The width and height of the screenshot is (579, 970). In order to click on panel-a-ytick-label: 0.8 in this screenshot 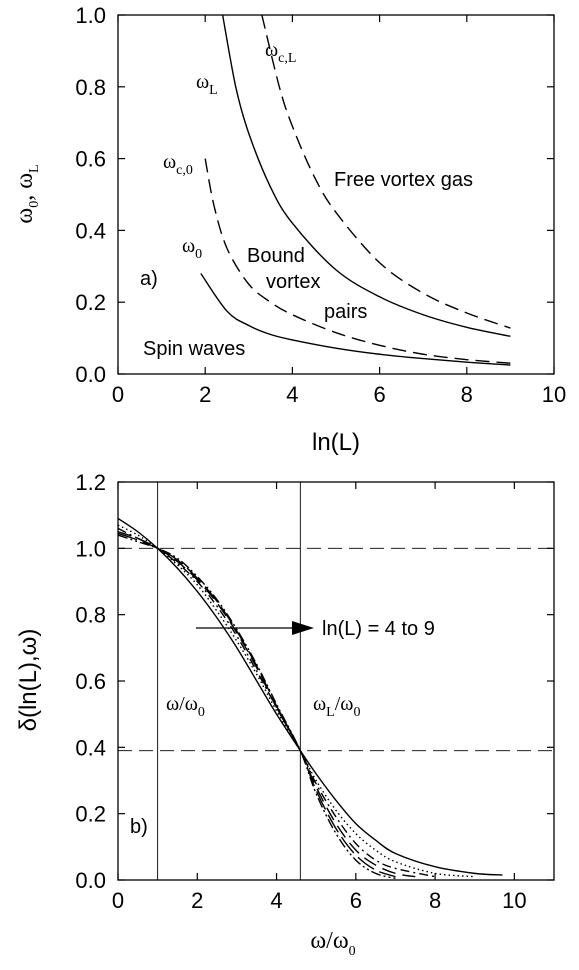, I will do `click(90, 87)`.